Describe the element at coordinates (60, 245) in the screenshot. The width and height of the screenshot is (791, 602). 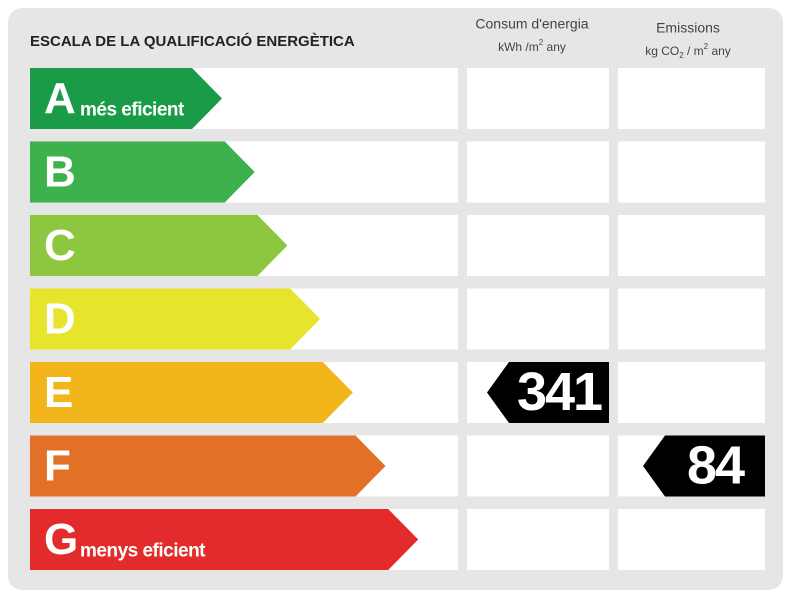
I see `rating-letter: C` at that location.